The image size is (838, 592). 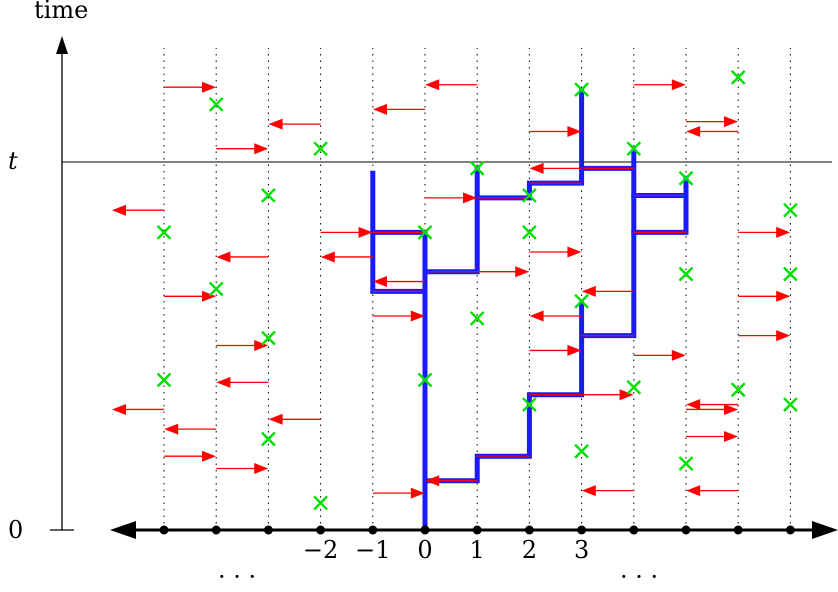 I want to click on site-label: −2, so click(x=320, y=550).